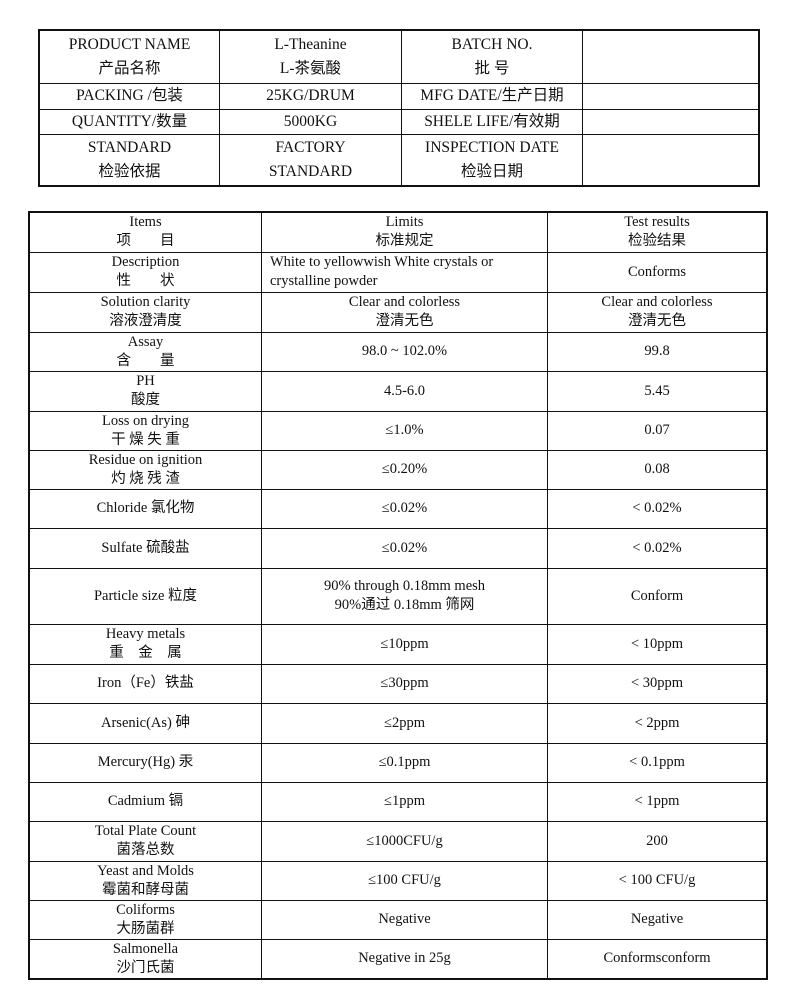  What do you see at coordinates (129, 68) in the screenshot?
I see `product-name-label-cn: 产品名称` at bounding box center [129, 68].